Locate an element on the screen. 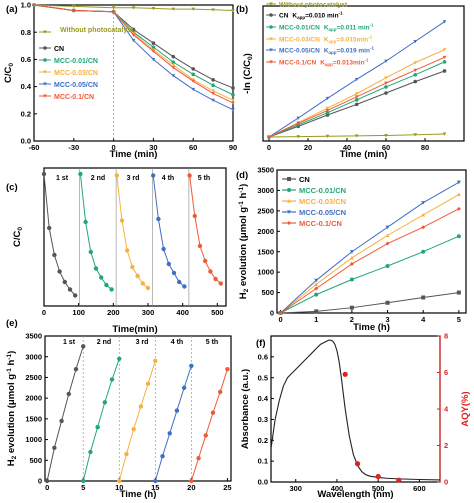 The image size is (474, 503). rate-sub: app is located at coordinates (333, 29).